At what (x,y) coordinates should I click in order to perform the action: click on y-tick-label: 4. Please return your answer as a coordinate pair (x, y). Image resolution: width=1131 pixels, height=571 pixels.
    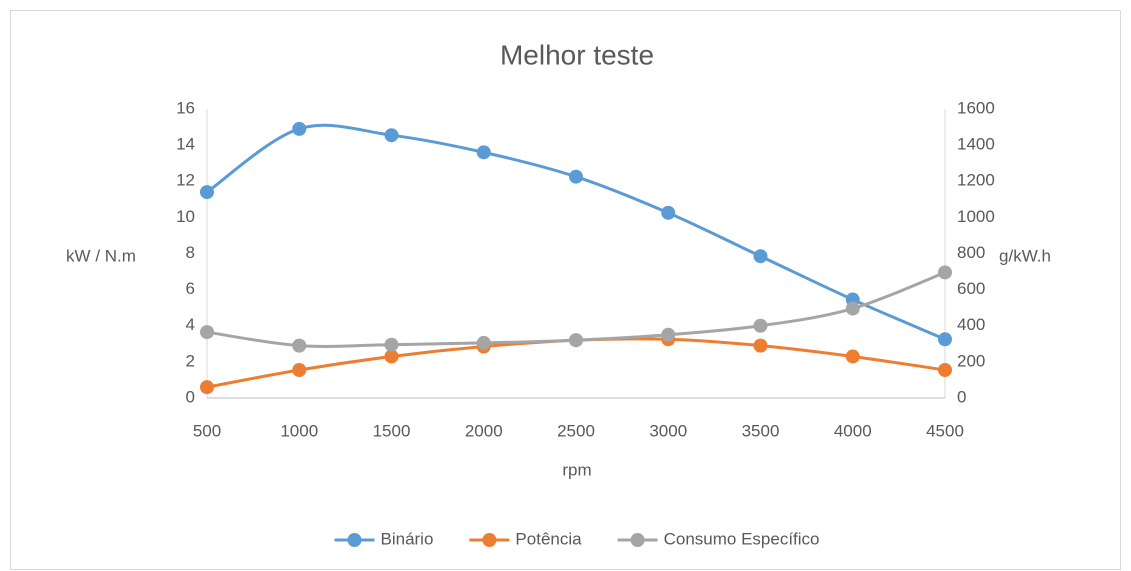
    Looking at the image, I should click on (190, 324).